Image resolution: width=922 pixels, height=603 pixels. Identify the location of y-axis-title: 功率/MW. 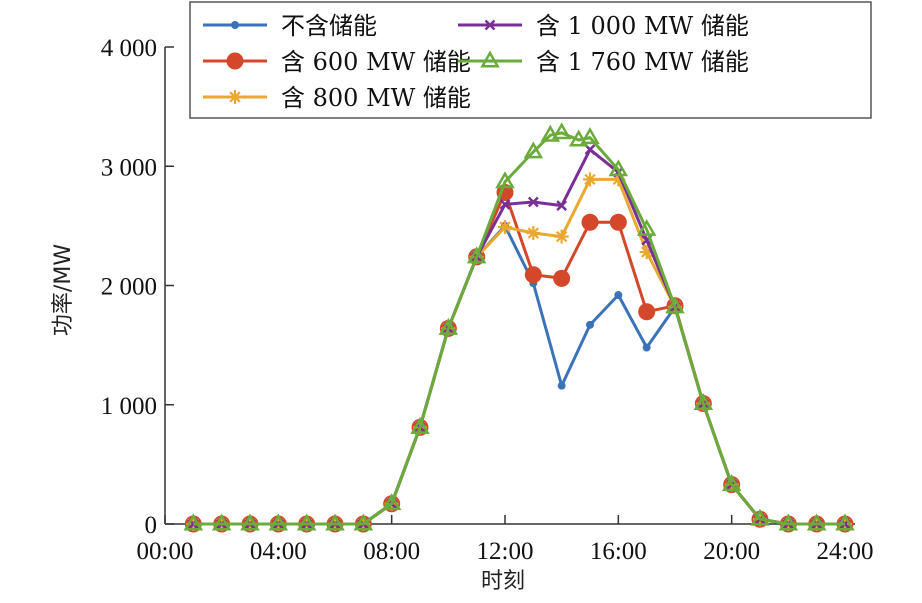
(63, 290).